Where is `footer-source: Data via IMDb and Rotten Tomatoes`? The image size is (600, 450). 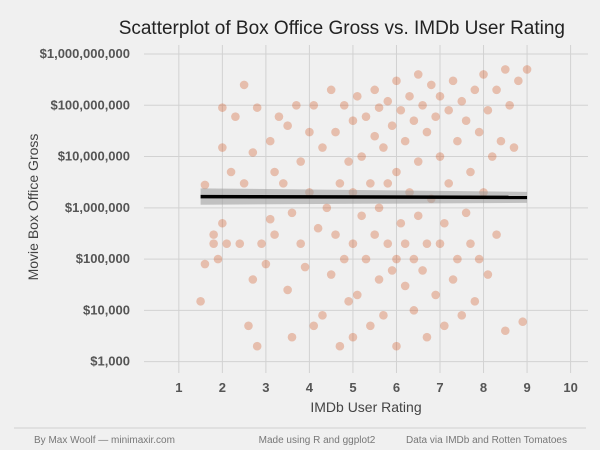 footer-source: Data via IMDb and Rotten Tomatoes is located at coordinates (486, 440).